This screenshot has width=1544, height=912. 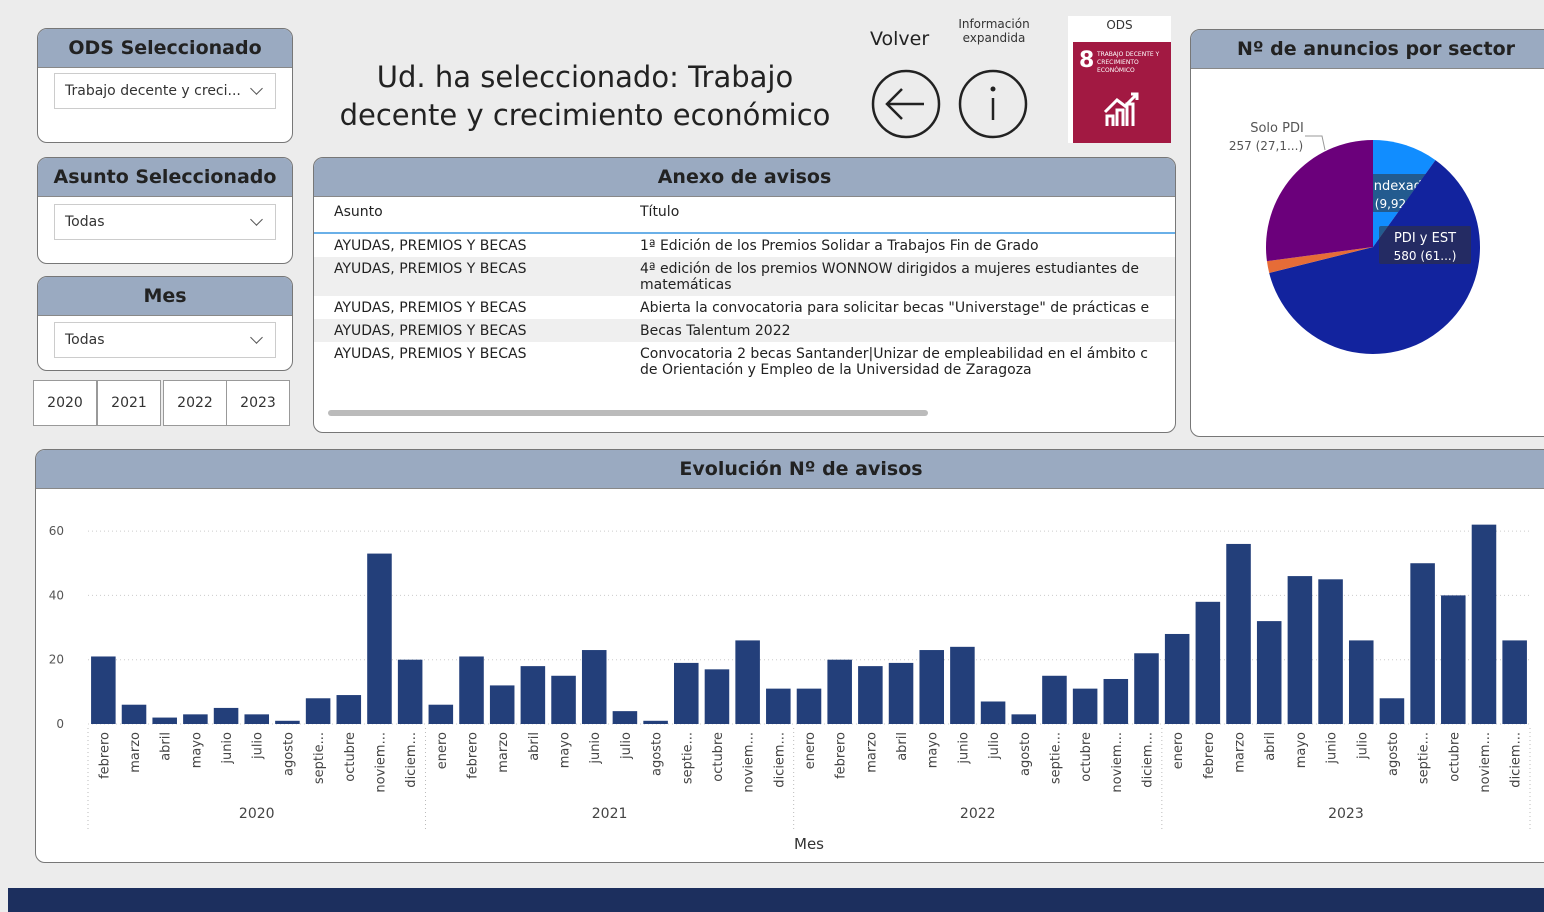 I want to click on back-button, so click(x=908, y=106).